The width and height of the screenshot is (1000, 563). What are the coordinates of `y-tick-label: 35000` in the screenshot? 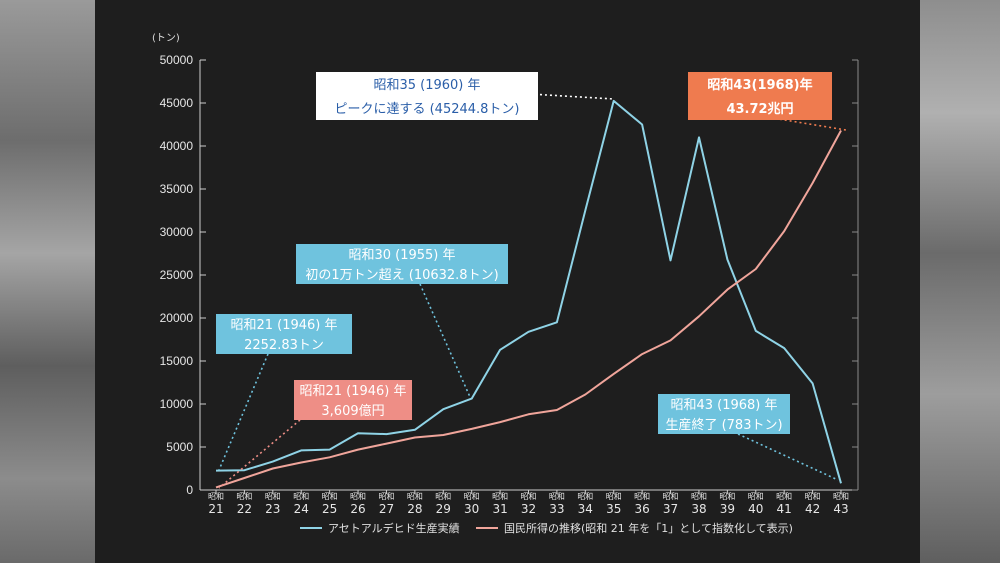 It's located at (177, 189).